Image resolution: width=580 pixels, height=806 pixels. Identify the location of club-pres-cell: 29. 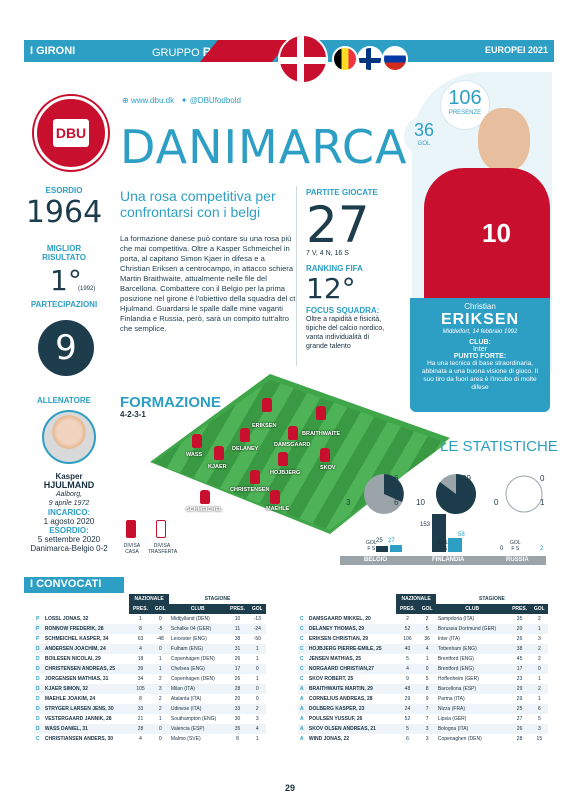
(519, 689).